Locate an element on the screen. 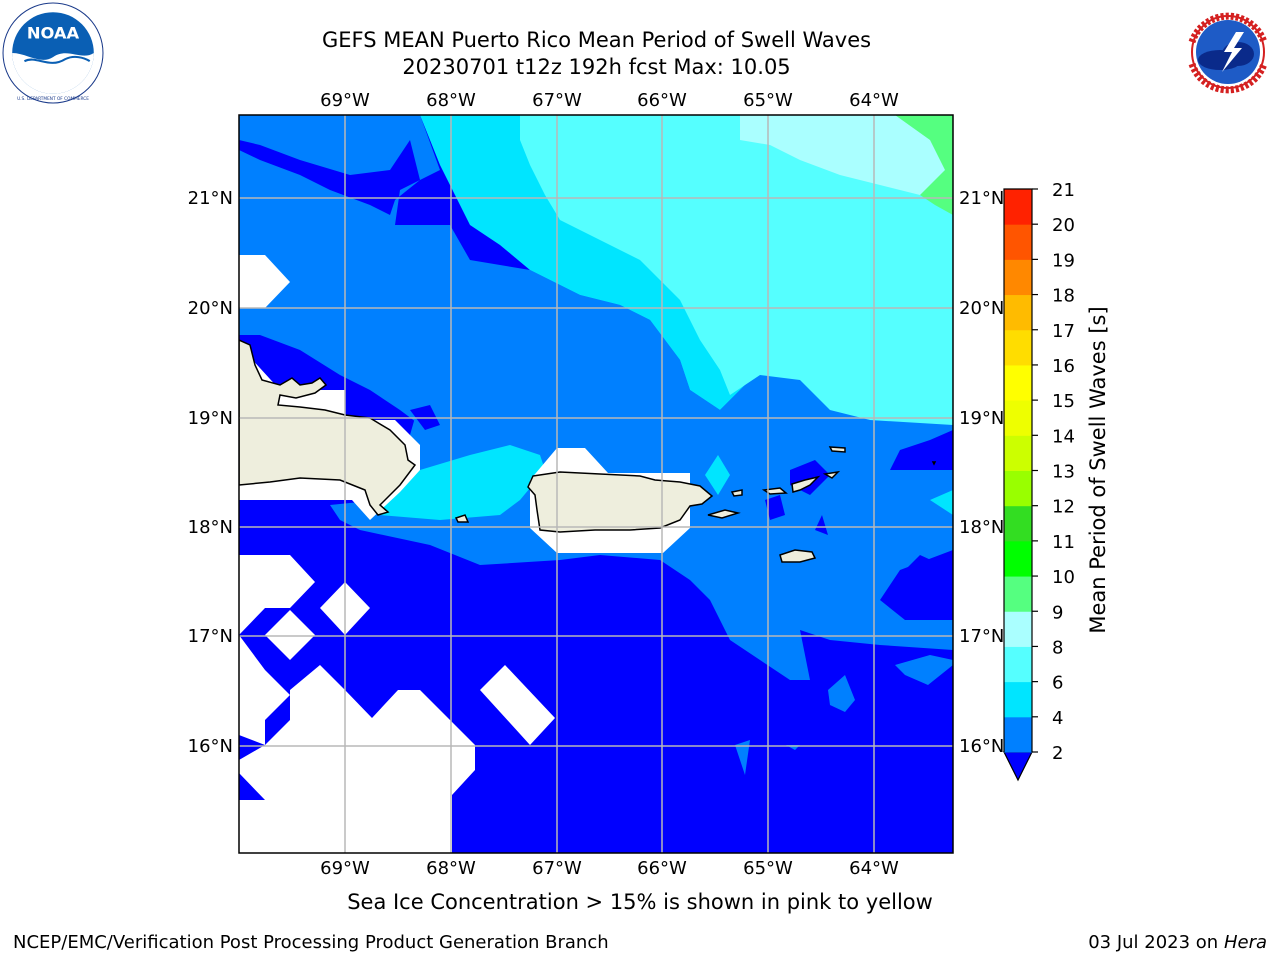  lat-labels-left: 21°N 20°N 19°N 18°N 17°N 16°N is located at coordinates (210, 472).